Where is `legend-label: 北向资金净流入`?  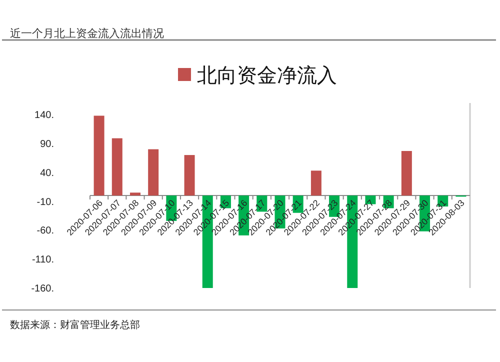
legend-label: 北向资金净流入 is located at coordinates (267, 76).